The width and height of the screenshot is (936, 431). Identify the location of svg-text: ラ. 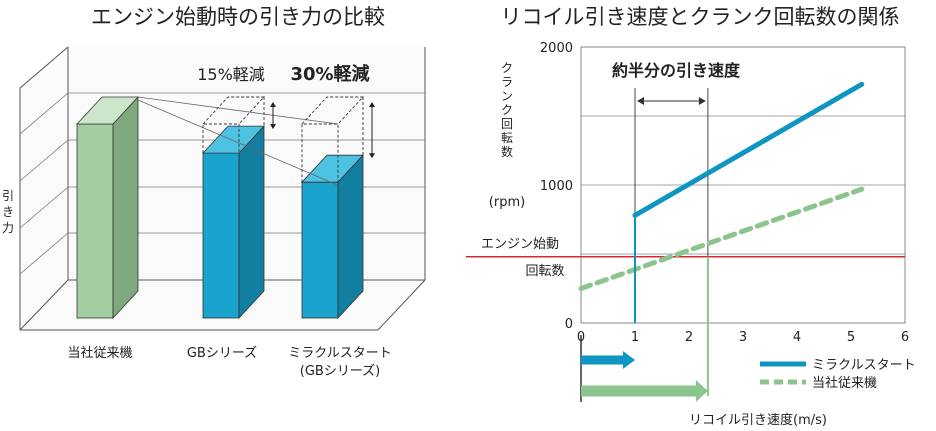
(507, 82).